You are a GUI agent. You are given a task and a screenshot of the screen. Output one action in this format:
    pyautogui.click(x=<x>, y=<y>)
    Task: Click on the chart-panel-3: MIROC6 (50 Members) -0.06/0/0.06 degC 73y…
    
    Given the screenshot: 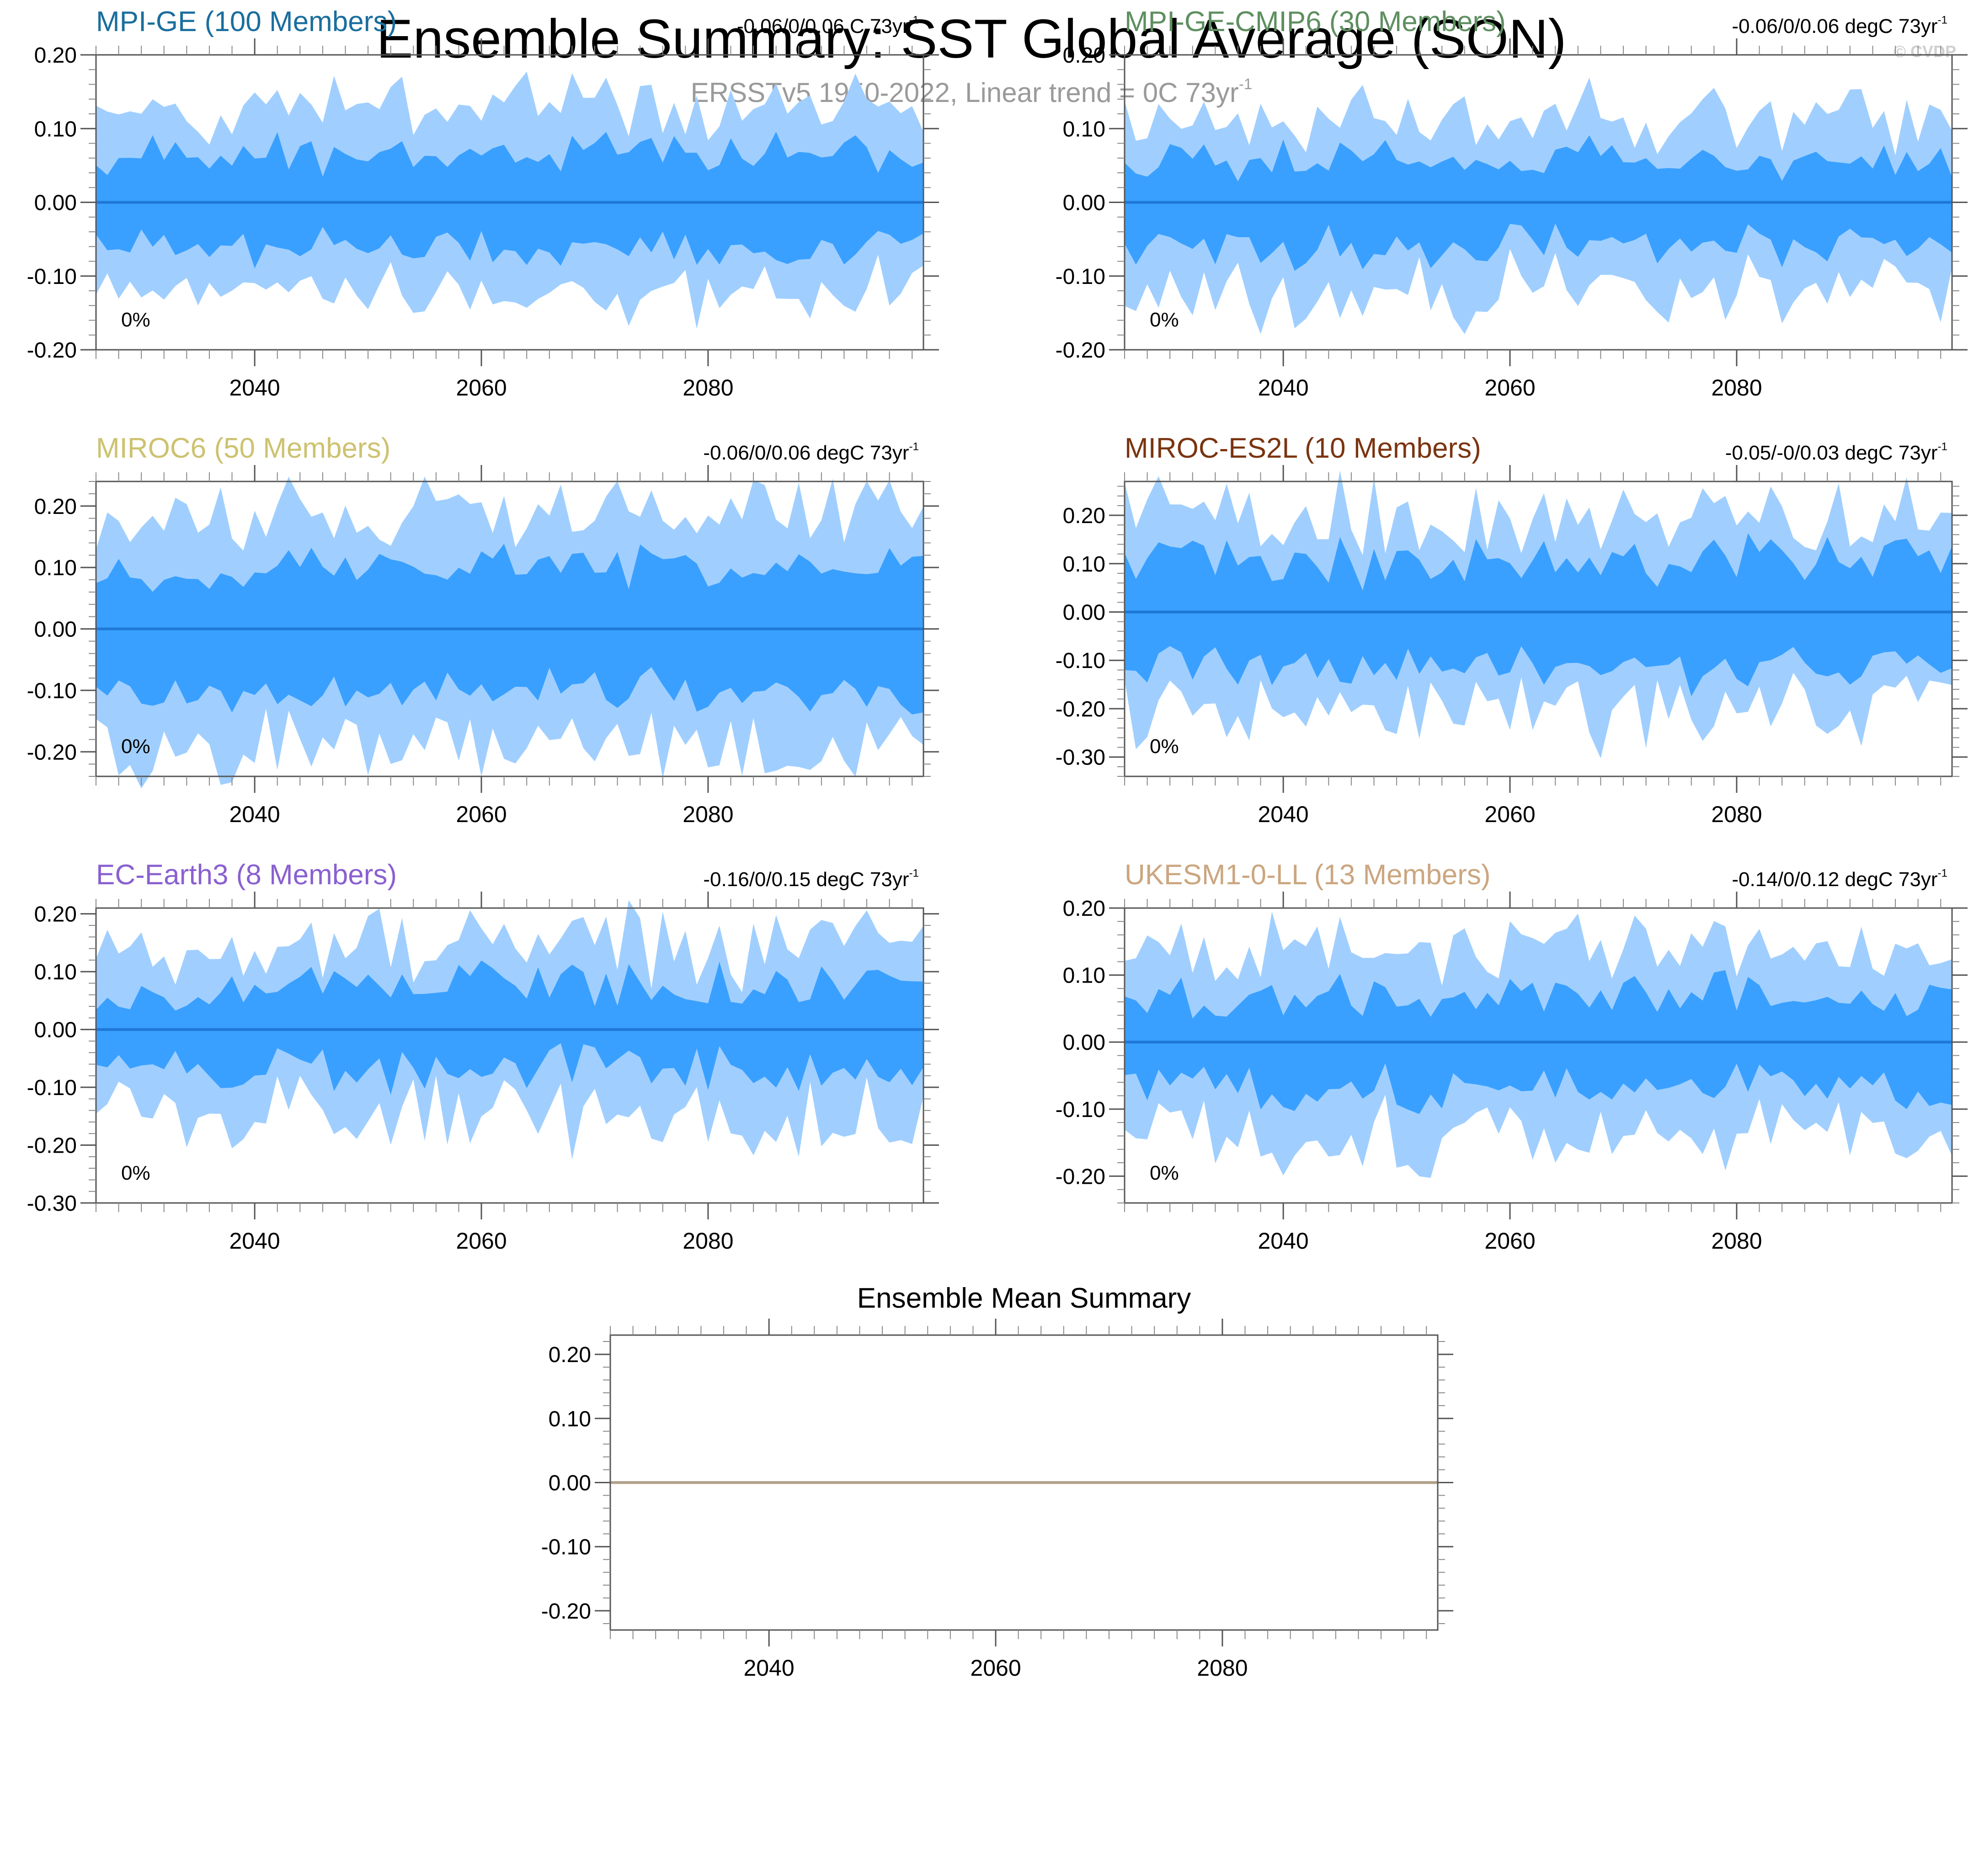 What is the action you would take?
    pyautogui.click(x=491, y=632)
    